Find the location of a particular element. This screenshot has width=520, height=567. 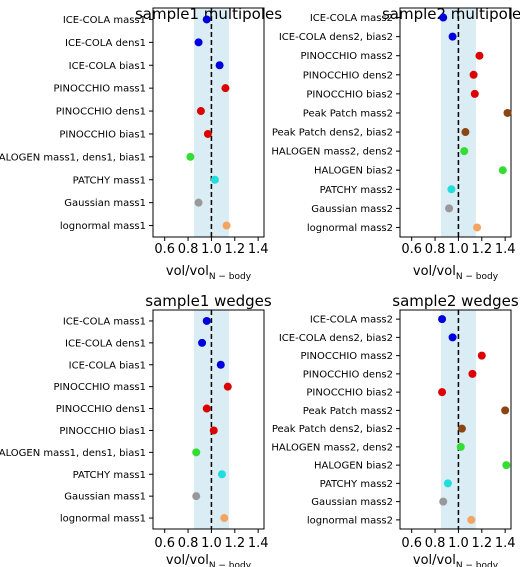

category-label: PINOCCHIO mass1 is located at coordinates (100, 89).